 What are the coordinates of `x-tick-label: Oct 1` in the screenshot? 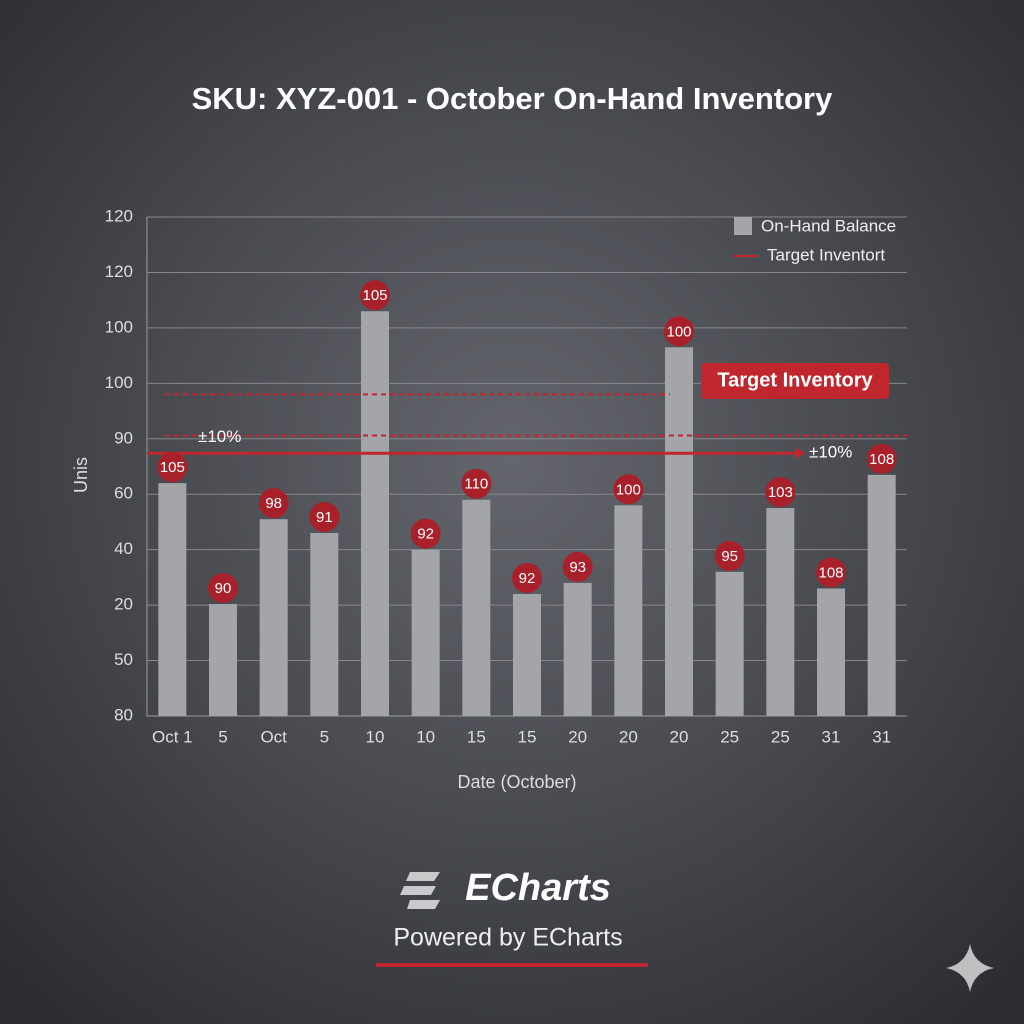 It's located at (172, 736).